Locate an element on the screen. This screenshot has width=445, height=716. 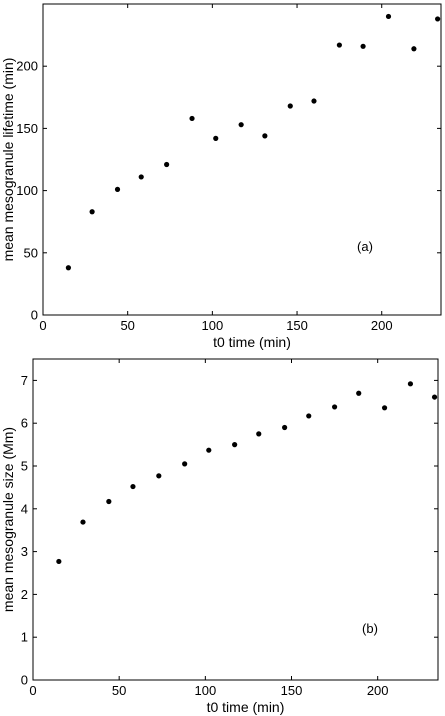
x-tick-label-b: 150 is located at coordinates (292, 690).